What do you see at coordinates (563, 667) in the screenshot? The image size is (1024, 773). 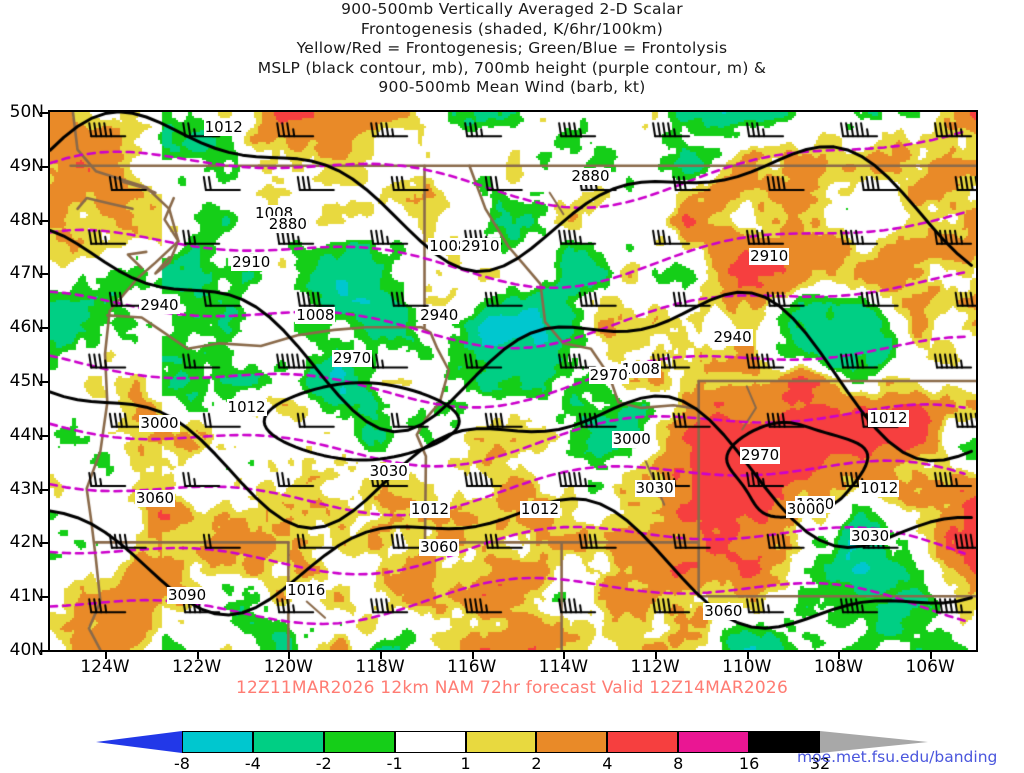 I see `x-axis-label-114W: 114W` at bounding box center [563, 667].